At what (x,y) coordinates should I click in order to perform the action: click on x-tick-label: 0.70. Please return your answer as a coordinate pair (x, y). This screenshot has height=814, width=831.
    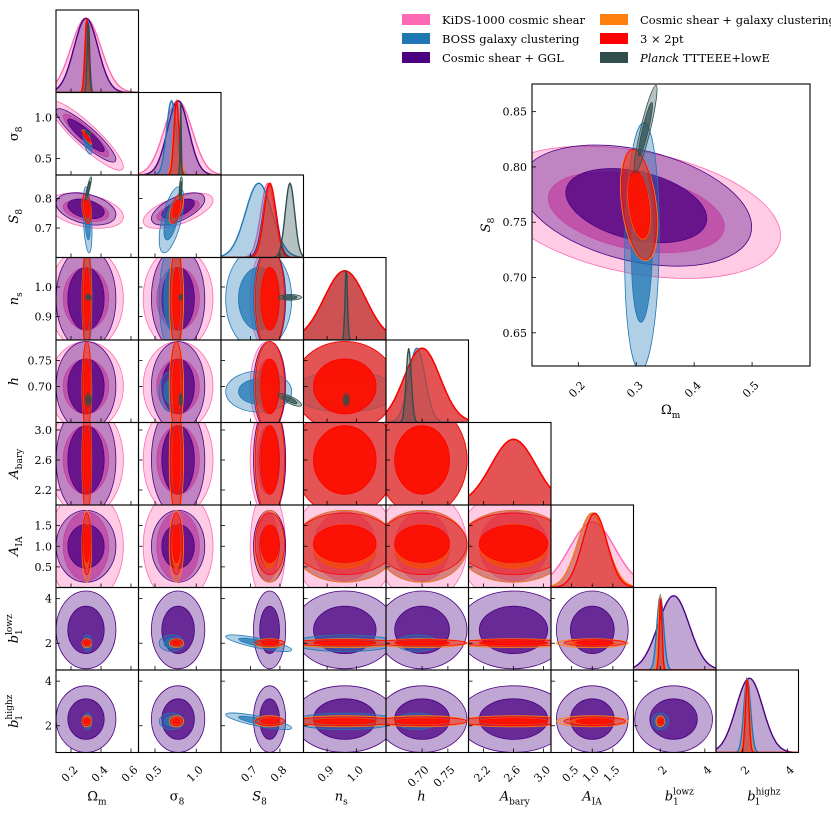
    Looking at the image, I should click on (418, 776).